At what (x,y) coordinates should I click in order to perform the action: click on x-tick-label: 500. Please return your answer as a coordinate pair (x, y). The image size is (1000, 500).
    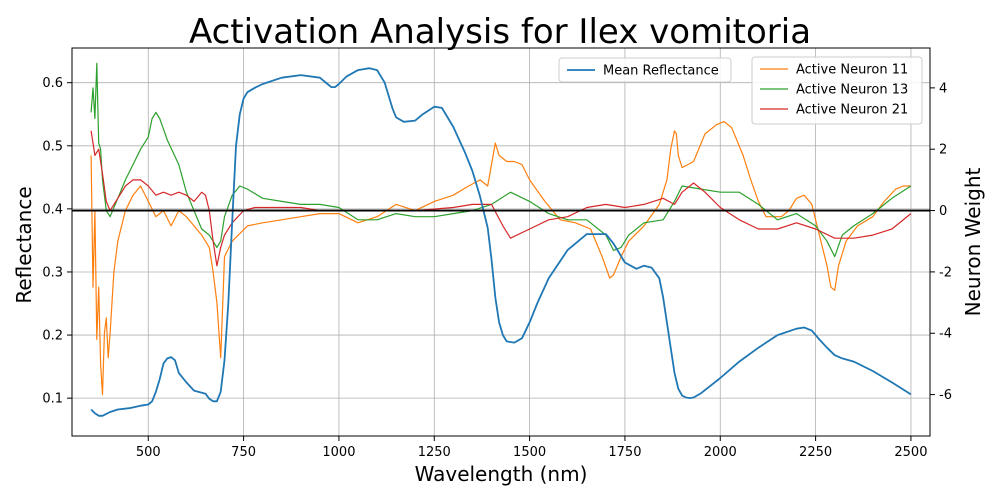
    Looking at the image, I should click on (148, 452).